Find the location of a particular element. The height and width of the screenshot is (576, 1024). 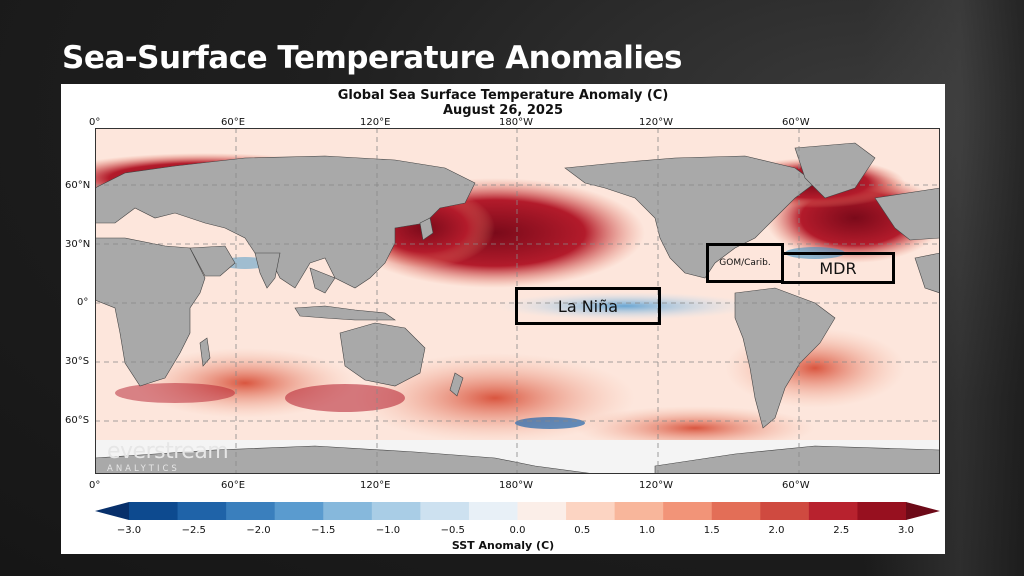

madagascar is located at coordinates (205, 352).